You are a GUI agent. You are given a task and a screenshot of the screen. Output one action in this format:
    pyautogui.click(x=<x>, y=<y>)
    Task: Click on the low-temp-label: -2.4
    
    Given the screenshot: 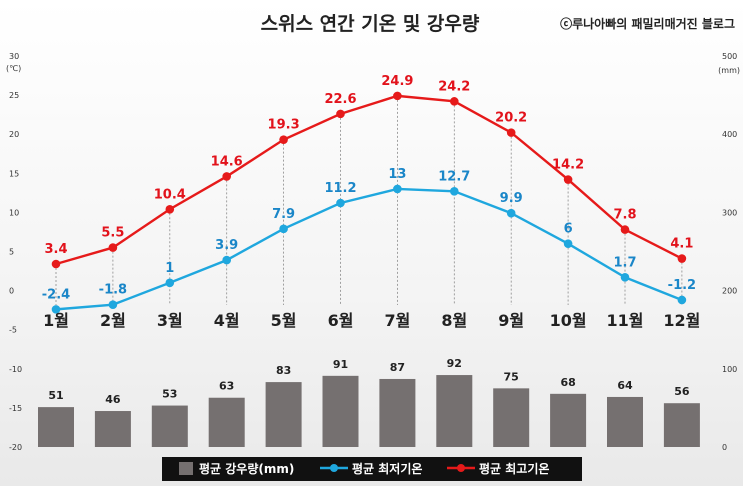 What is the action you would take?
    pyautogui.click(x=56, y=294)
    